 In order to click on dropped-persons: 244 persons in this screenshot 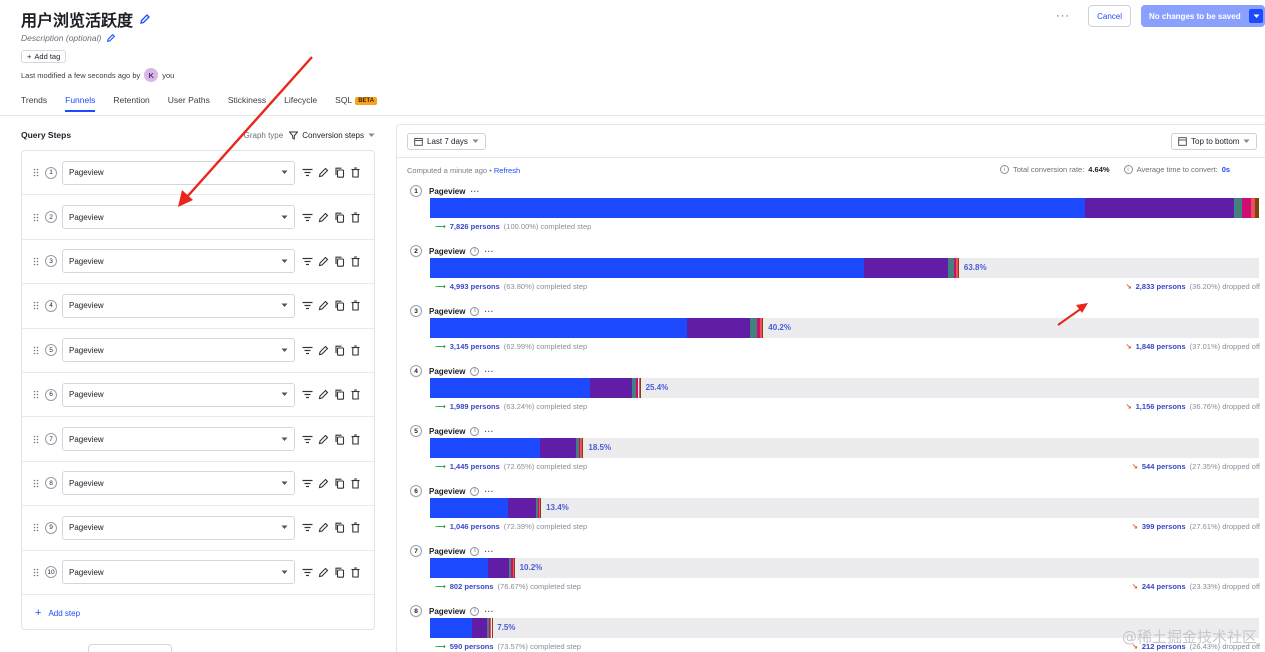, I will do `click(1163, 586)`.